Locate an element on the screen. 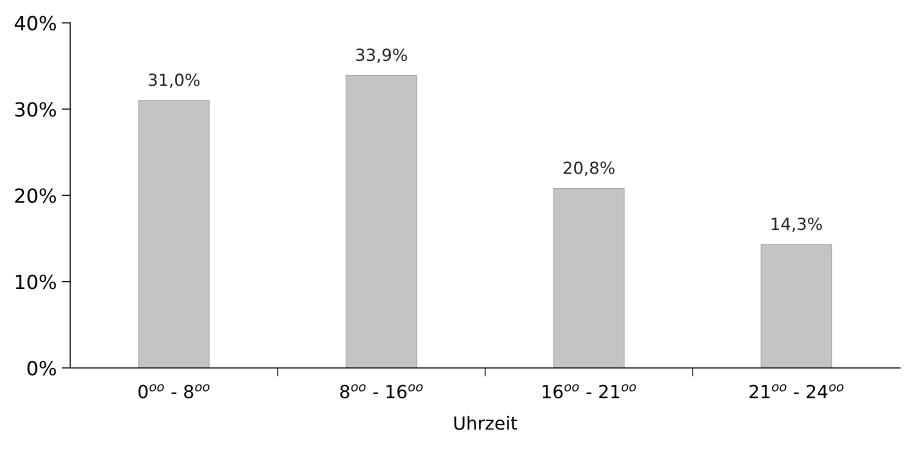 The image size is (912, 457). x-axis-title: Uhrzeit is located at coordinates (486, 423).